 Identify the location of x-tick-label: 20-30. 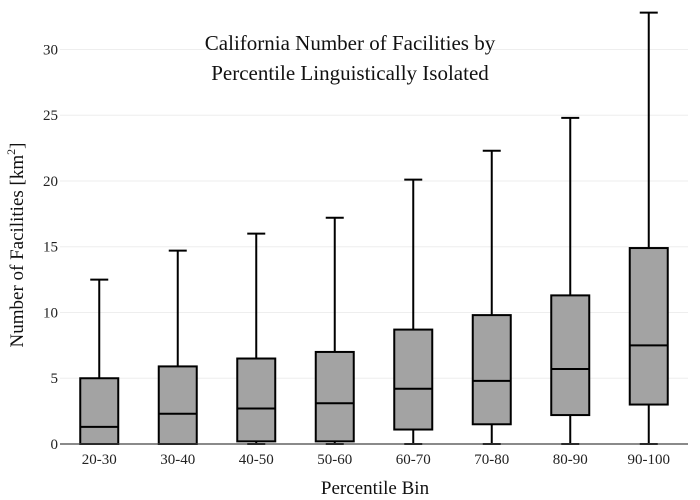
(99, 460).